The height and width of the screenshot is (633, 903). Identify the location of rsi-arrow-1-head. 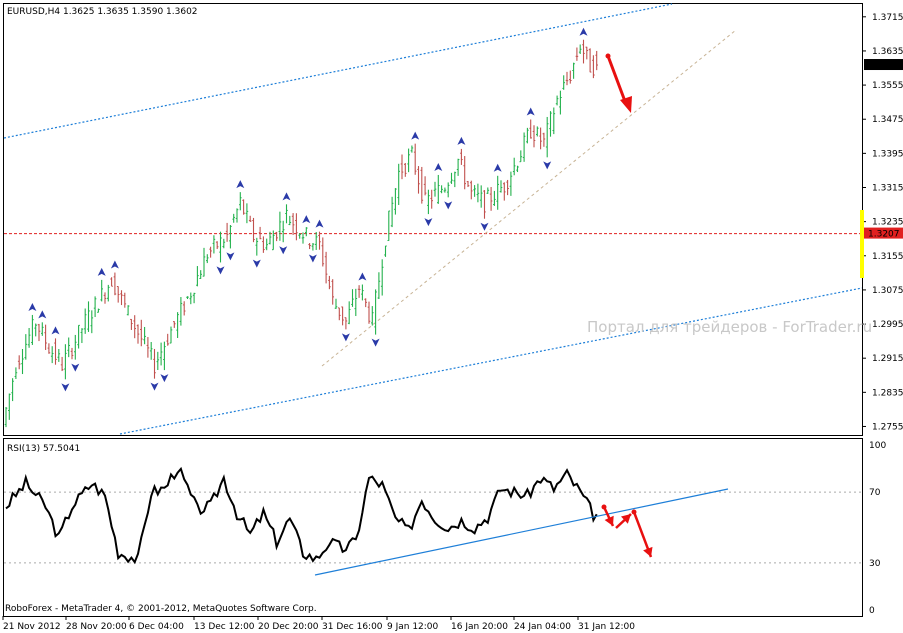
(609, 520).